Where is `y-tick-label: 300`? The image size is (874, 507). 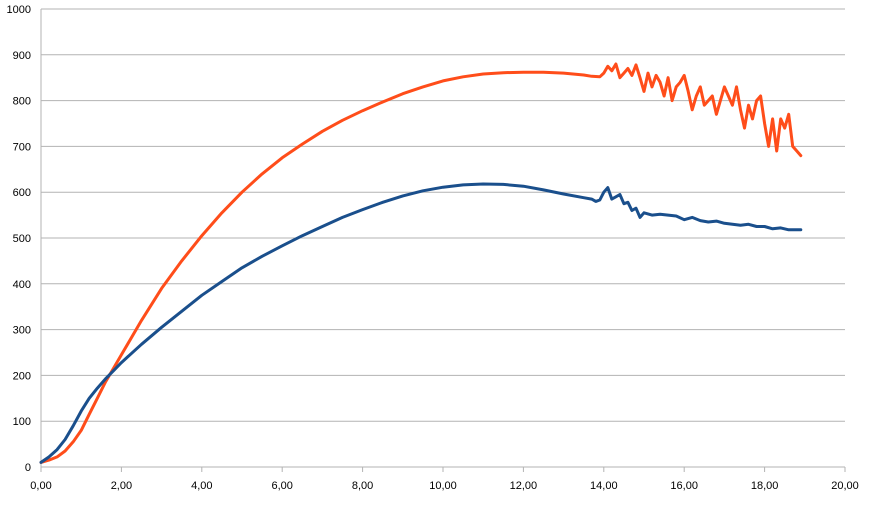
y-tick-label: 300 is located at coordinates (22, 331).